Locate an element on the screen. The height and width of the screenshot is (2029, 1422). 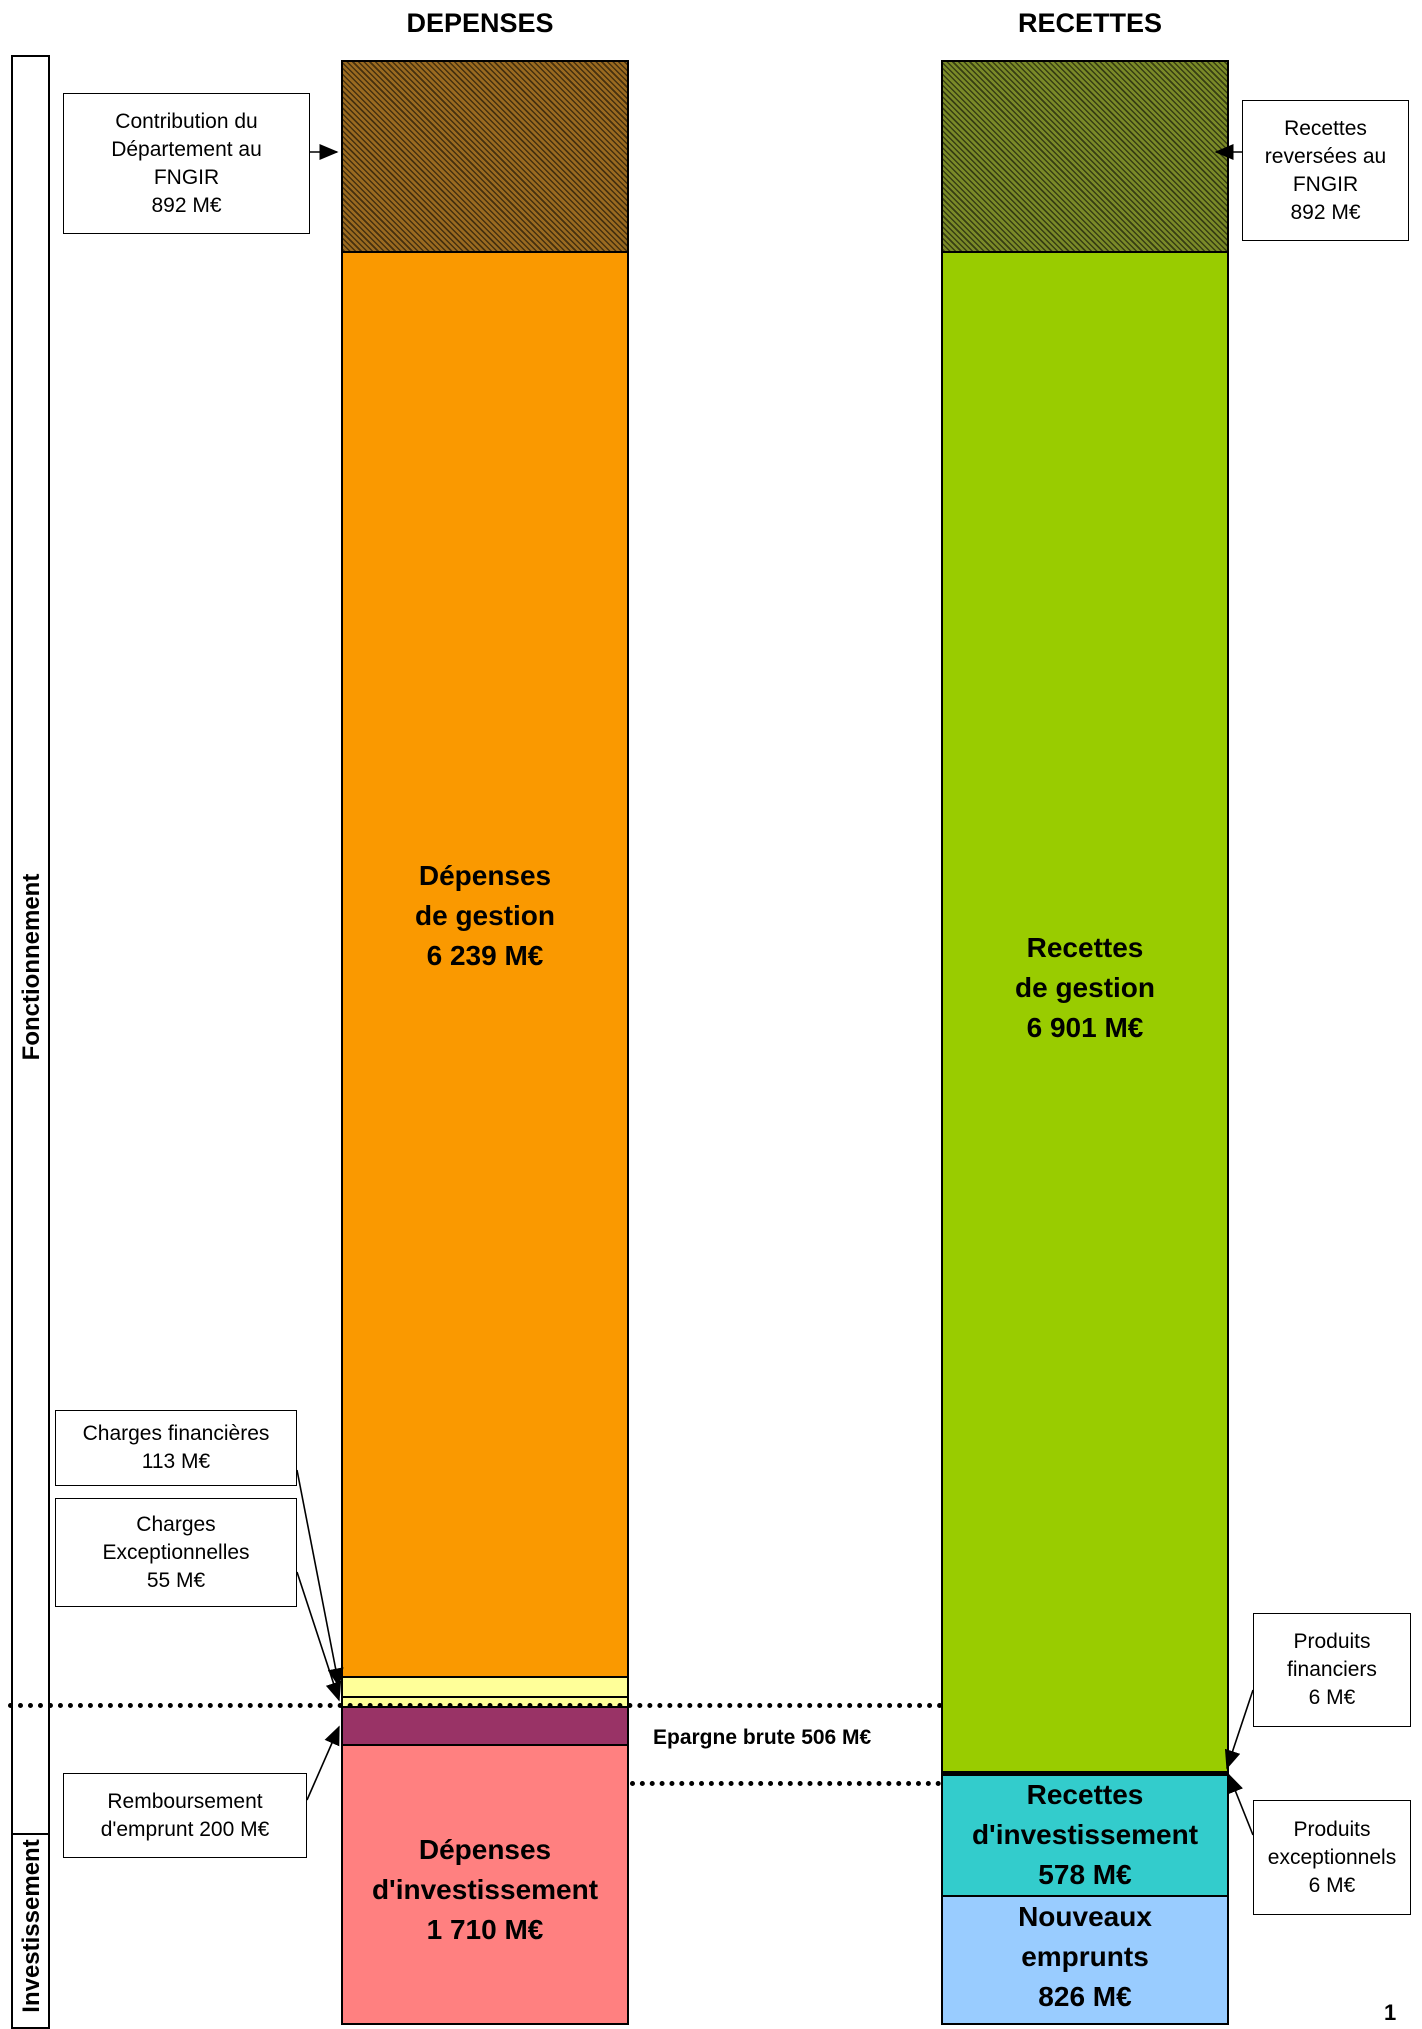
depenses-gestion-label: Dépenses de gestion 6 239 M€ is located at coordinates (484, 915).